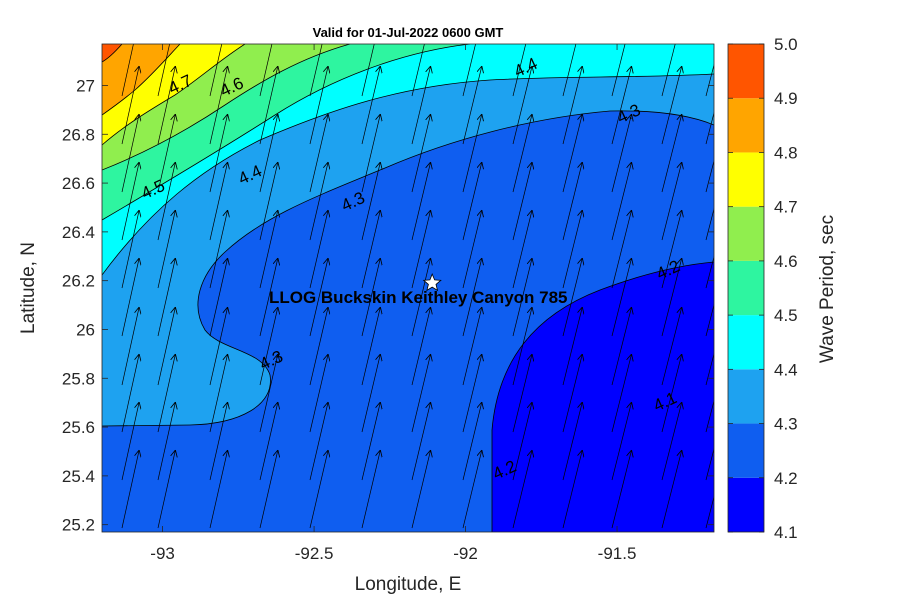  What do you see at coordinates (78, 232) in the screenshot?
I see `y-tick-label: 26.4` at bounding box center [78, 232].